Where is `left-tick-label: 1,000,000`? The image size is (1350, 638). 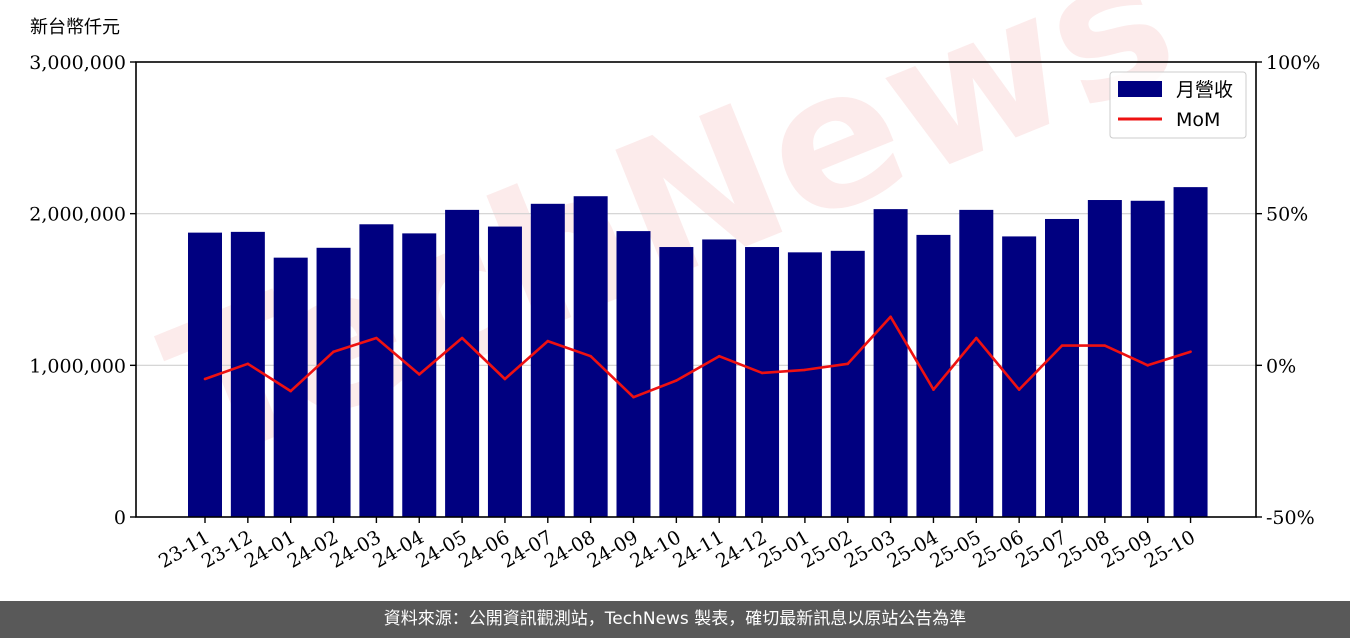
left-tick-label: 1,000,000 is located at coordinates (77, 366).